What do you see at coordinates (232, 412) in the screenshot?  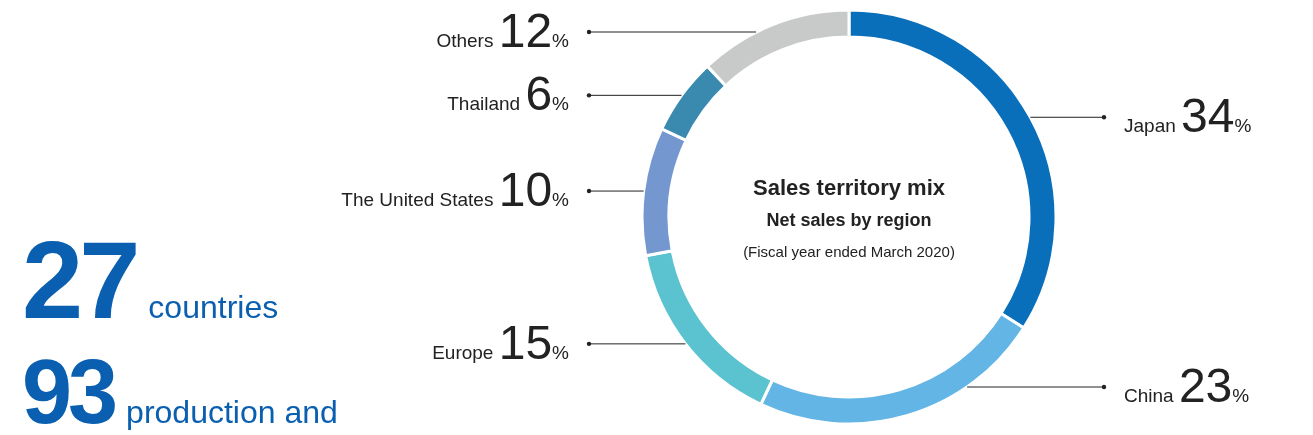 I see `text: production and` at bounding box center [232, 412].